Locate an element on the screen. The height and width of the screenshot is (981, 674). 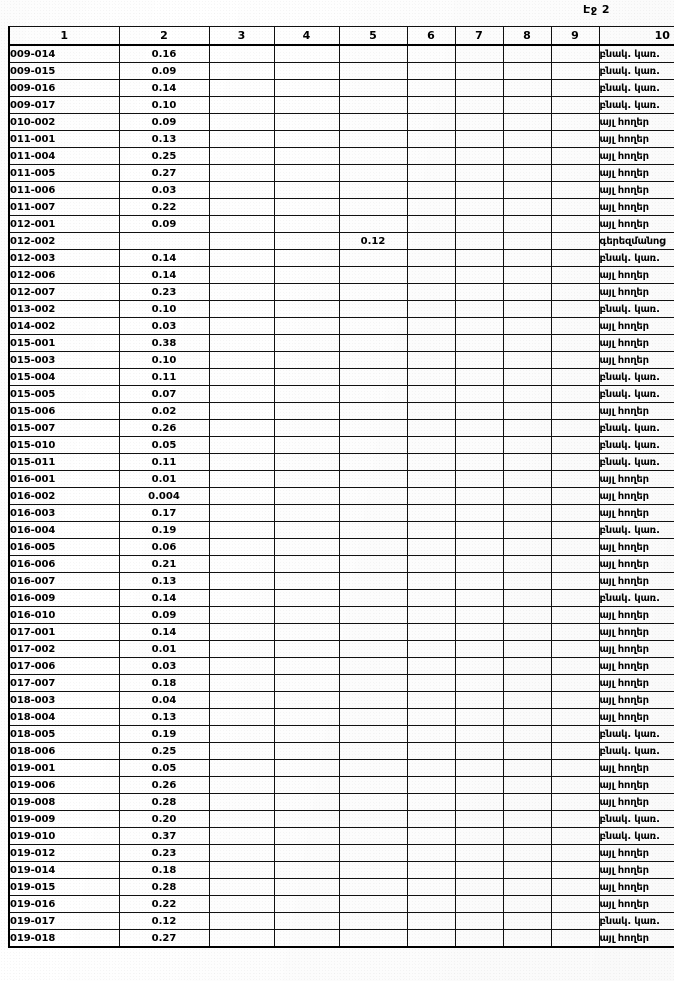
table-row: 019-014 0.18 այլ հողեր is located at coordinates (341, 870).